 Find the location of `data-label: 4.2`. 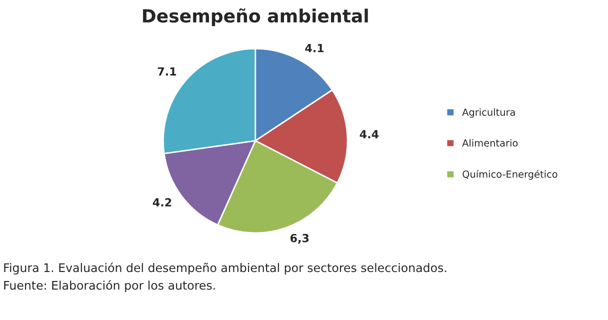

data-label: 4.2 is located at coordinates (162, 202).